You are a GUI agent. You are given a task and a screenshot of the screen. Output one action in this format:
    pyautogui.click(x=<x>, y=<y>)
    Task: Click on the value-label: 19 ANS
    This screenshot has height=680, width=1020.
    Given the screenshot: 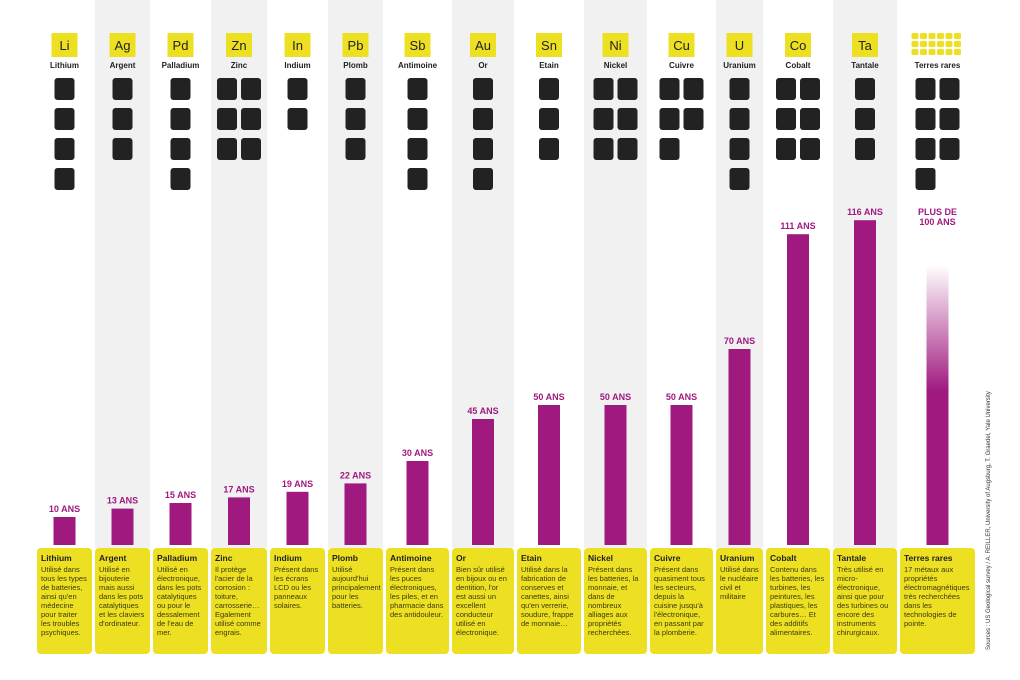 What is the action you would take?
    pyautogui.click(x=297, y=484)
    